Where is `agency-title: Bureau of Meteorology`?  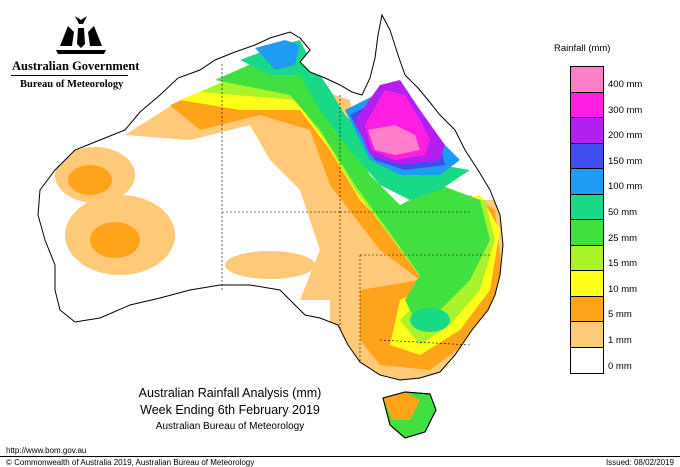
agency-title: Bureau of Meteorology is located at coordinates (72, 84).